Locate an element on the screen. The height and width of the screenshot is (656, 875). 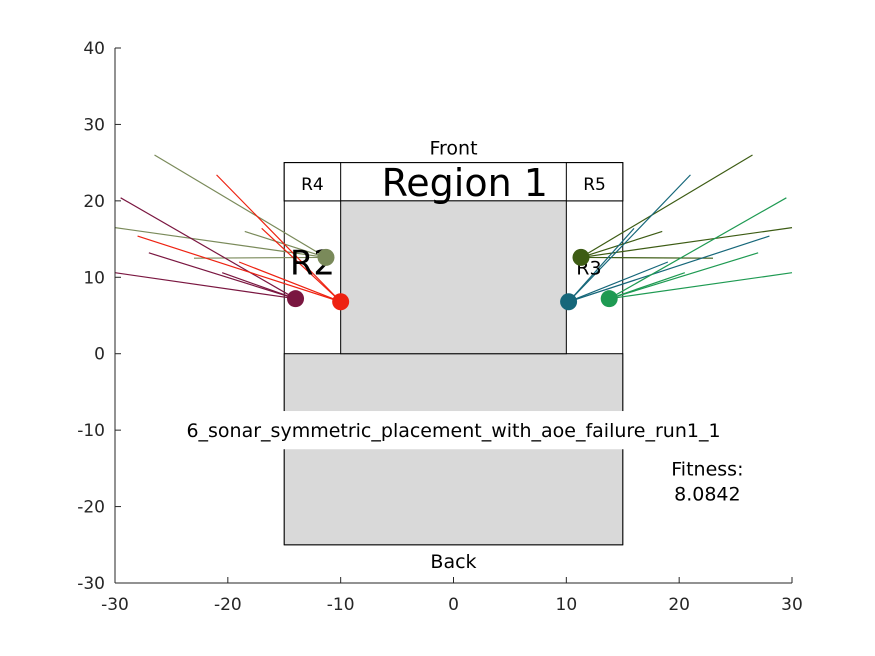
sensor-2-marker is located at coordinates (296, 299).